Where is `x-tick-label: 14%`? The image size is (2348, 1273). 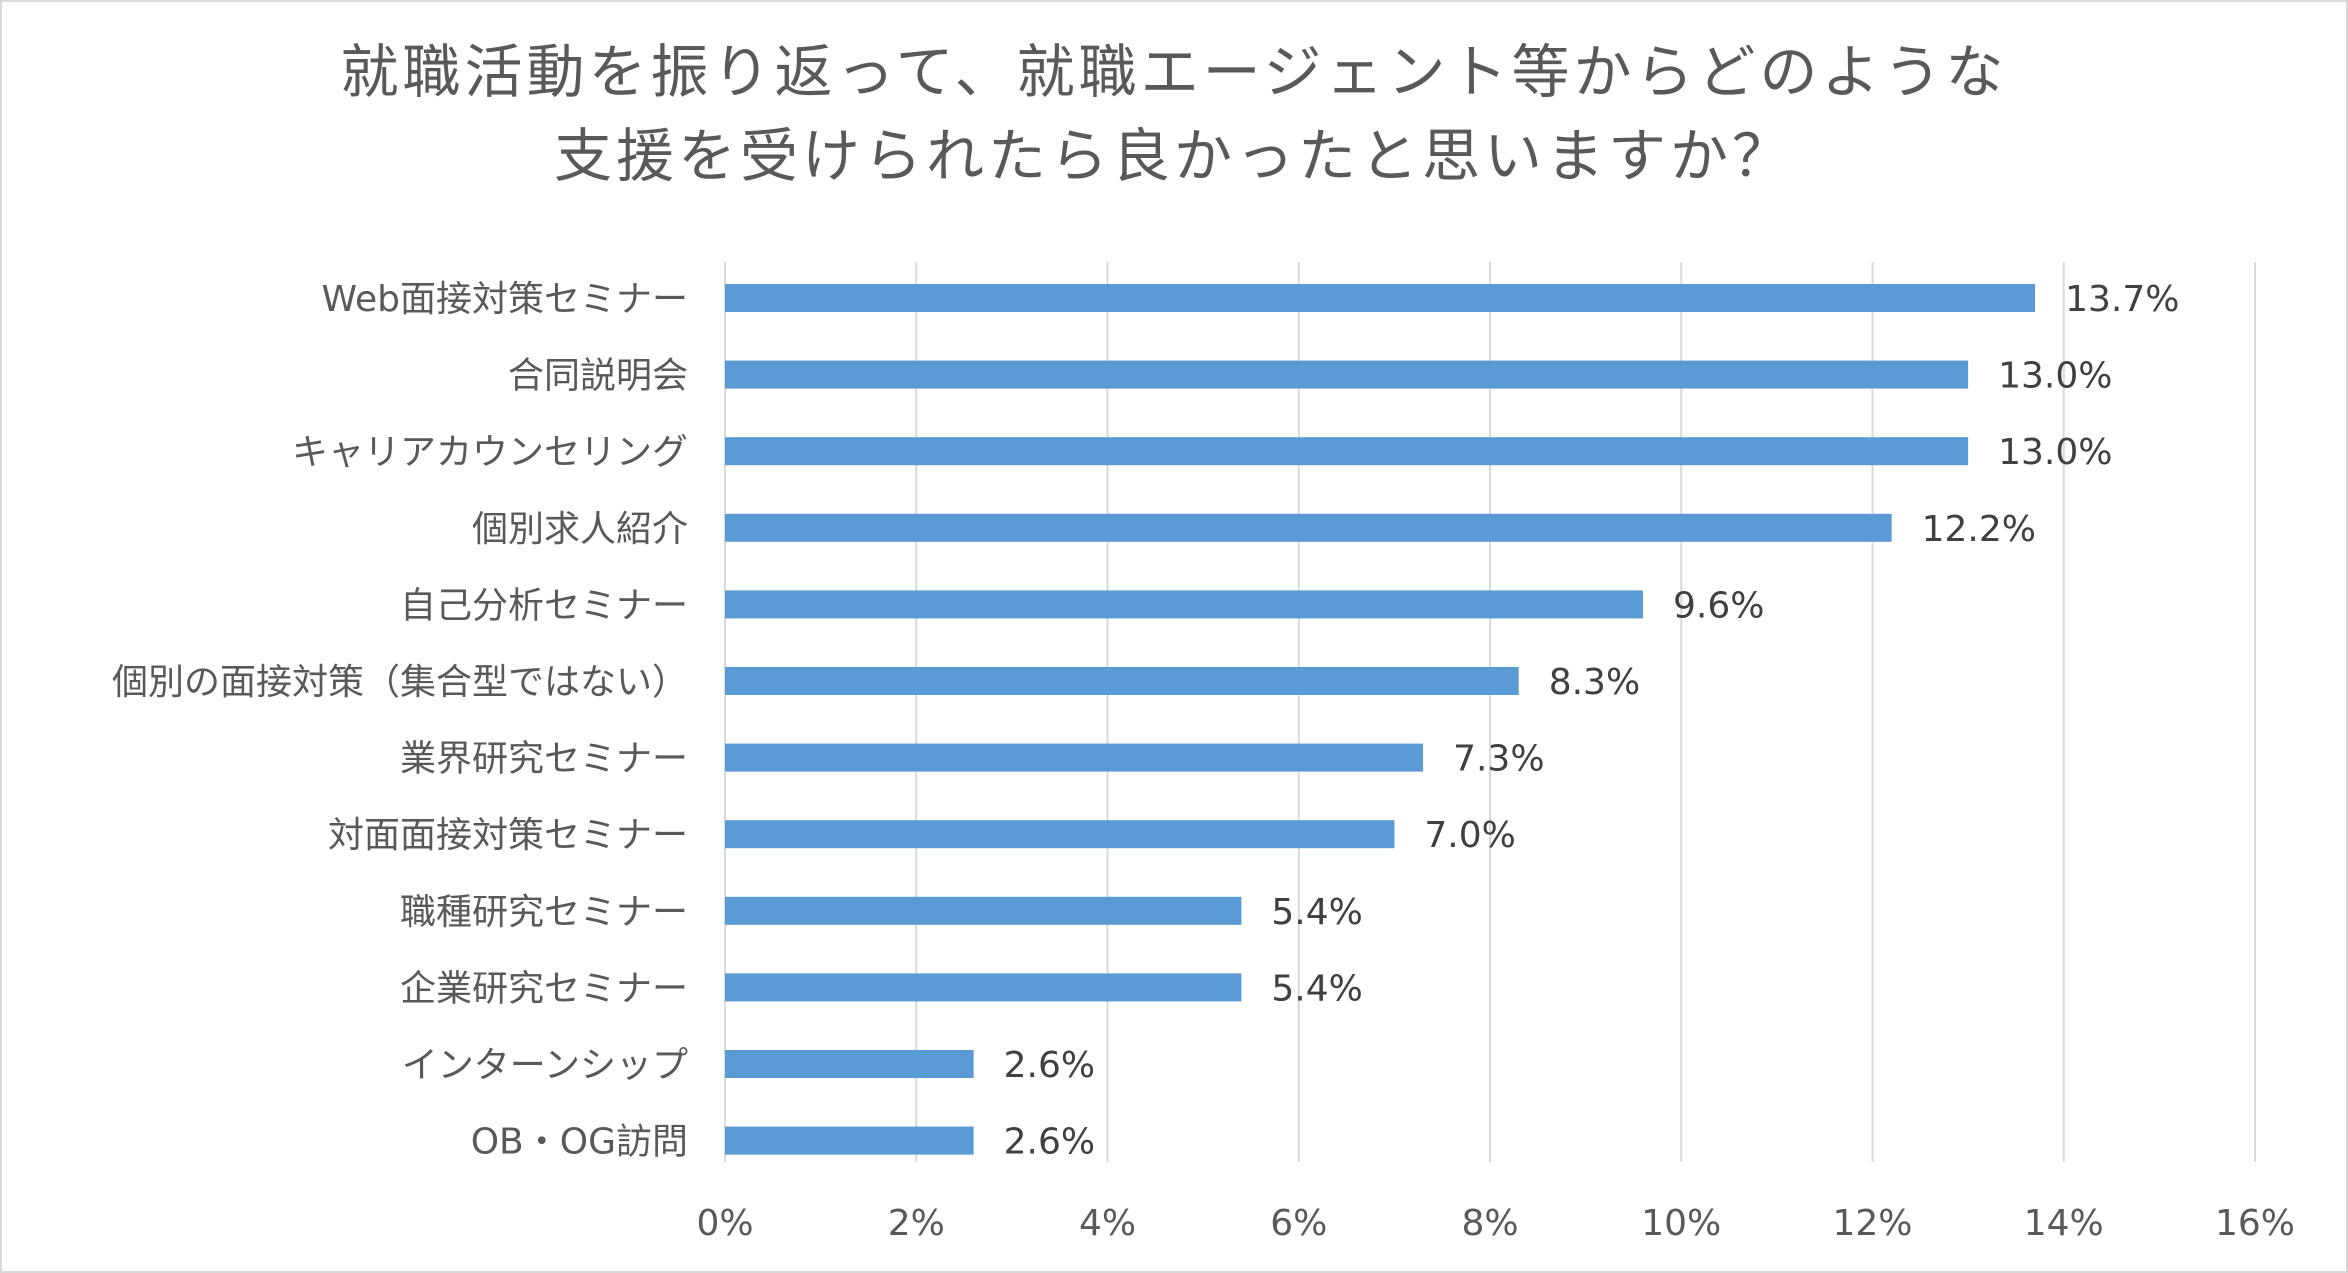 x-tick-label: 14% is located at coordinates (2064, 1223).